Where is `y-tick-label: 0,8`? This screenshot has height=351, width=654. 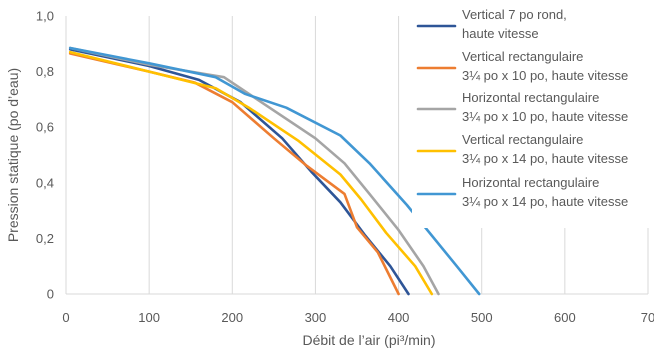
y-tick-label: 0,8 is located at coordinates (45, 71).